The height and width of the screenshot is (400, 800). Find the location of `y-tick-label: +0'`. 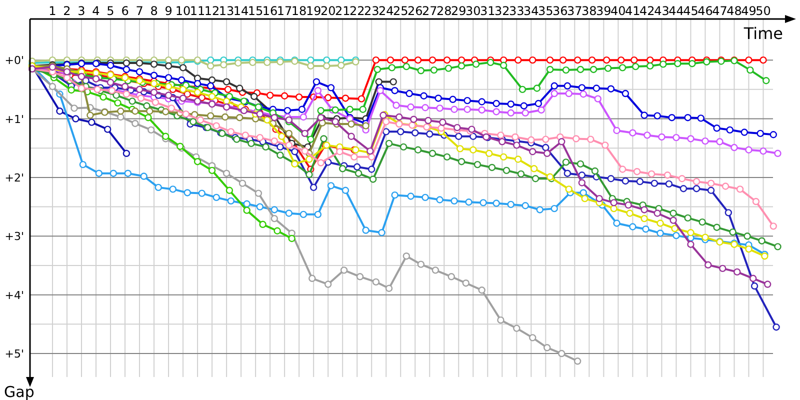

y-tick-label: +0' is located at coordinates (14, 61).